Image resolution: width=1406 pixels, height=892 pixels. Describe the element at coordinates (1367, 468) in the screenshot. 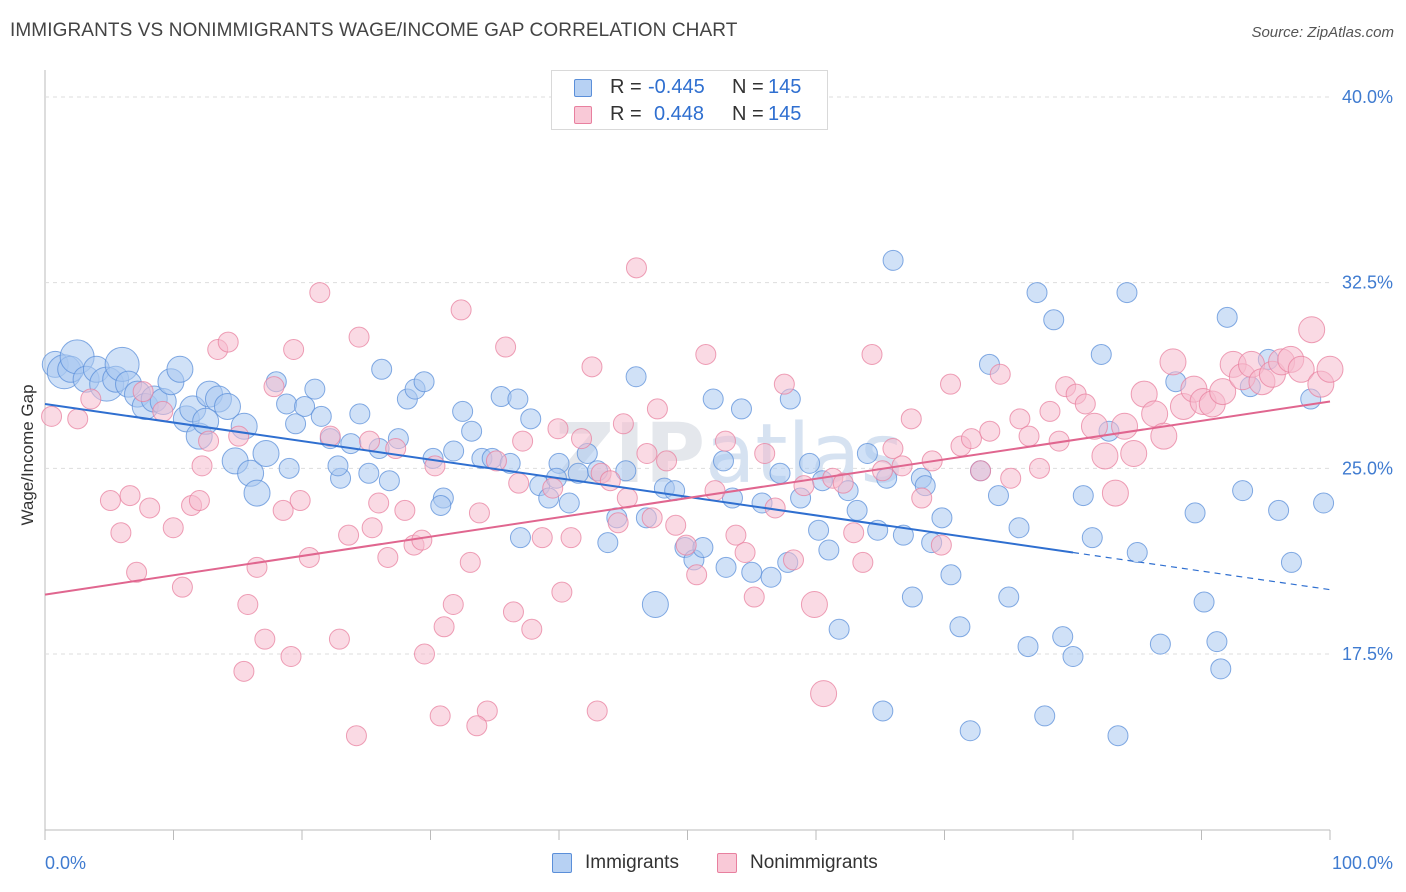

I see `y-tick-label: 25.0%` at that location.